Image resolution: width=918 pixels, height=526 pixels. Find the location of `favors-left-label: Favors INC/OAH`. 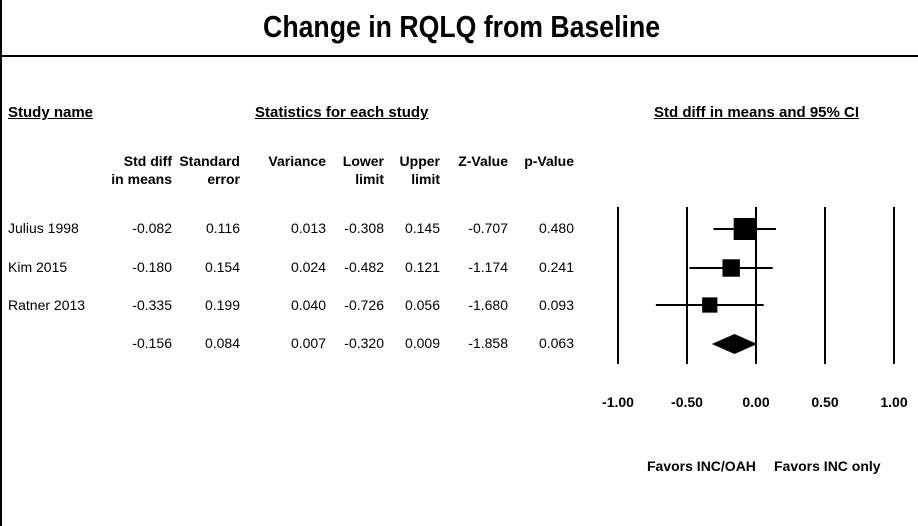

favors-left-label: Favors INC/OAH is located at coordinates (701, 466).